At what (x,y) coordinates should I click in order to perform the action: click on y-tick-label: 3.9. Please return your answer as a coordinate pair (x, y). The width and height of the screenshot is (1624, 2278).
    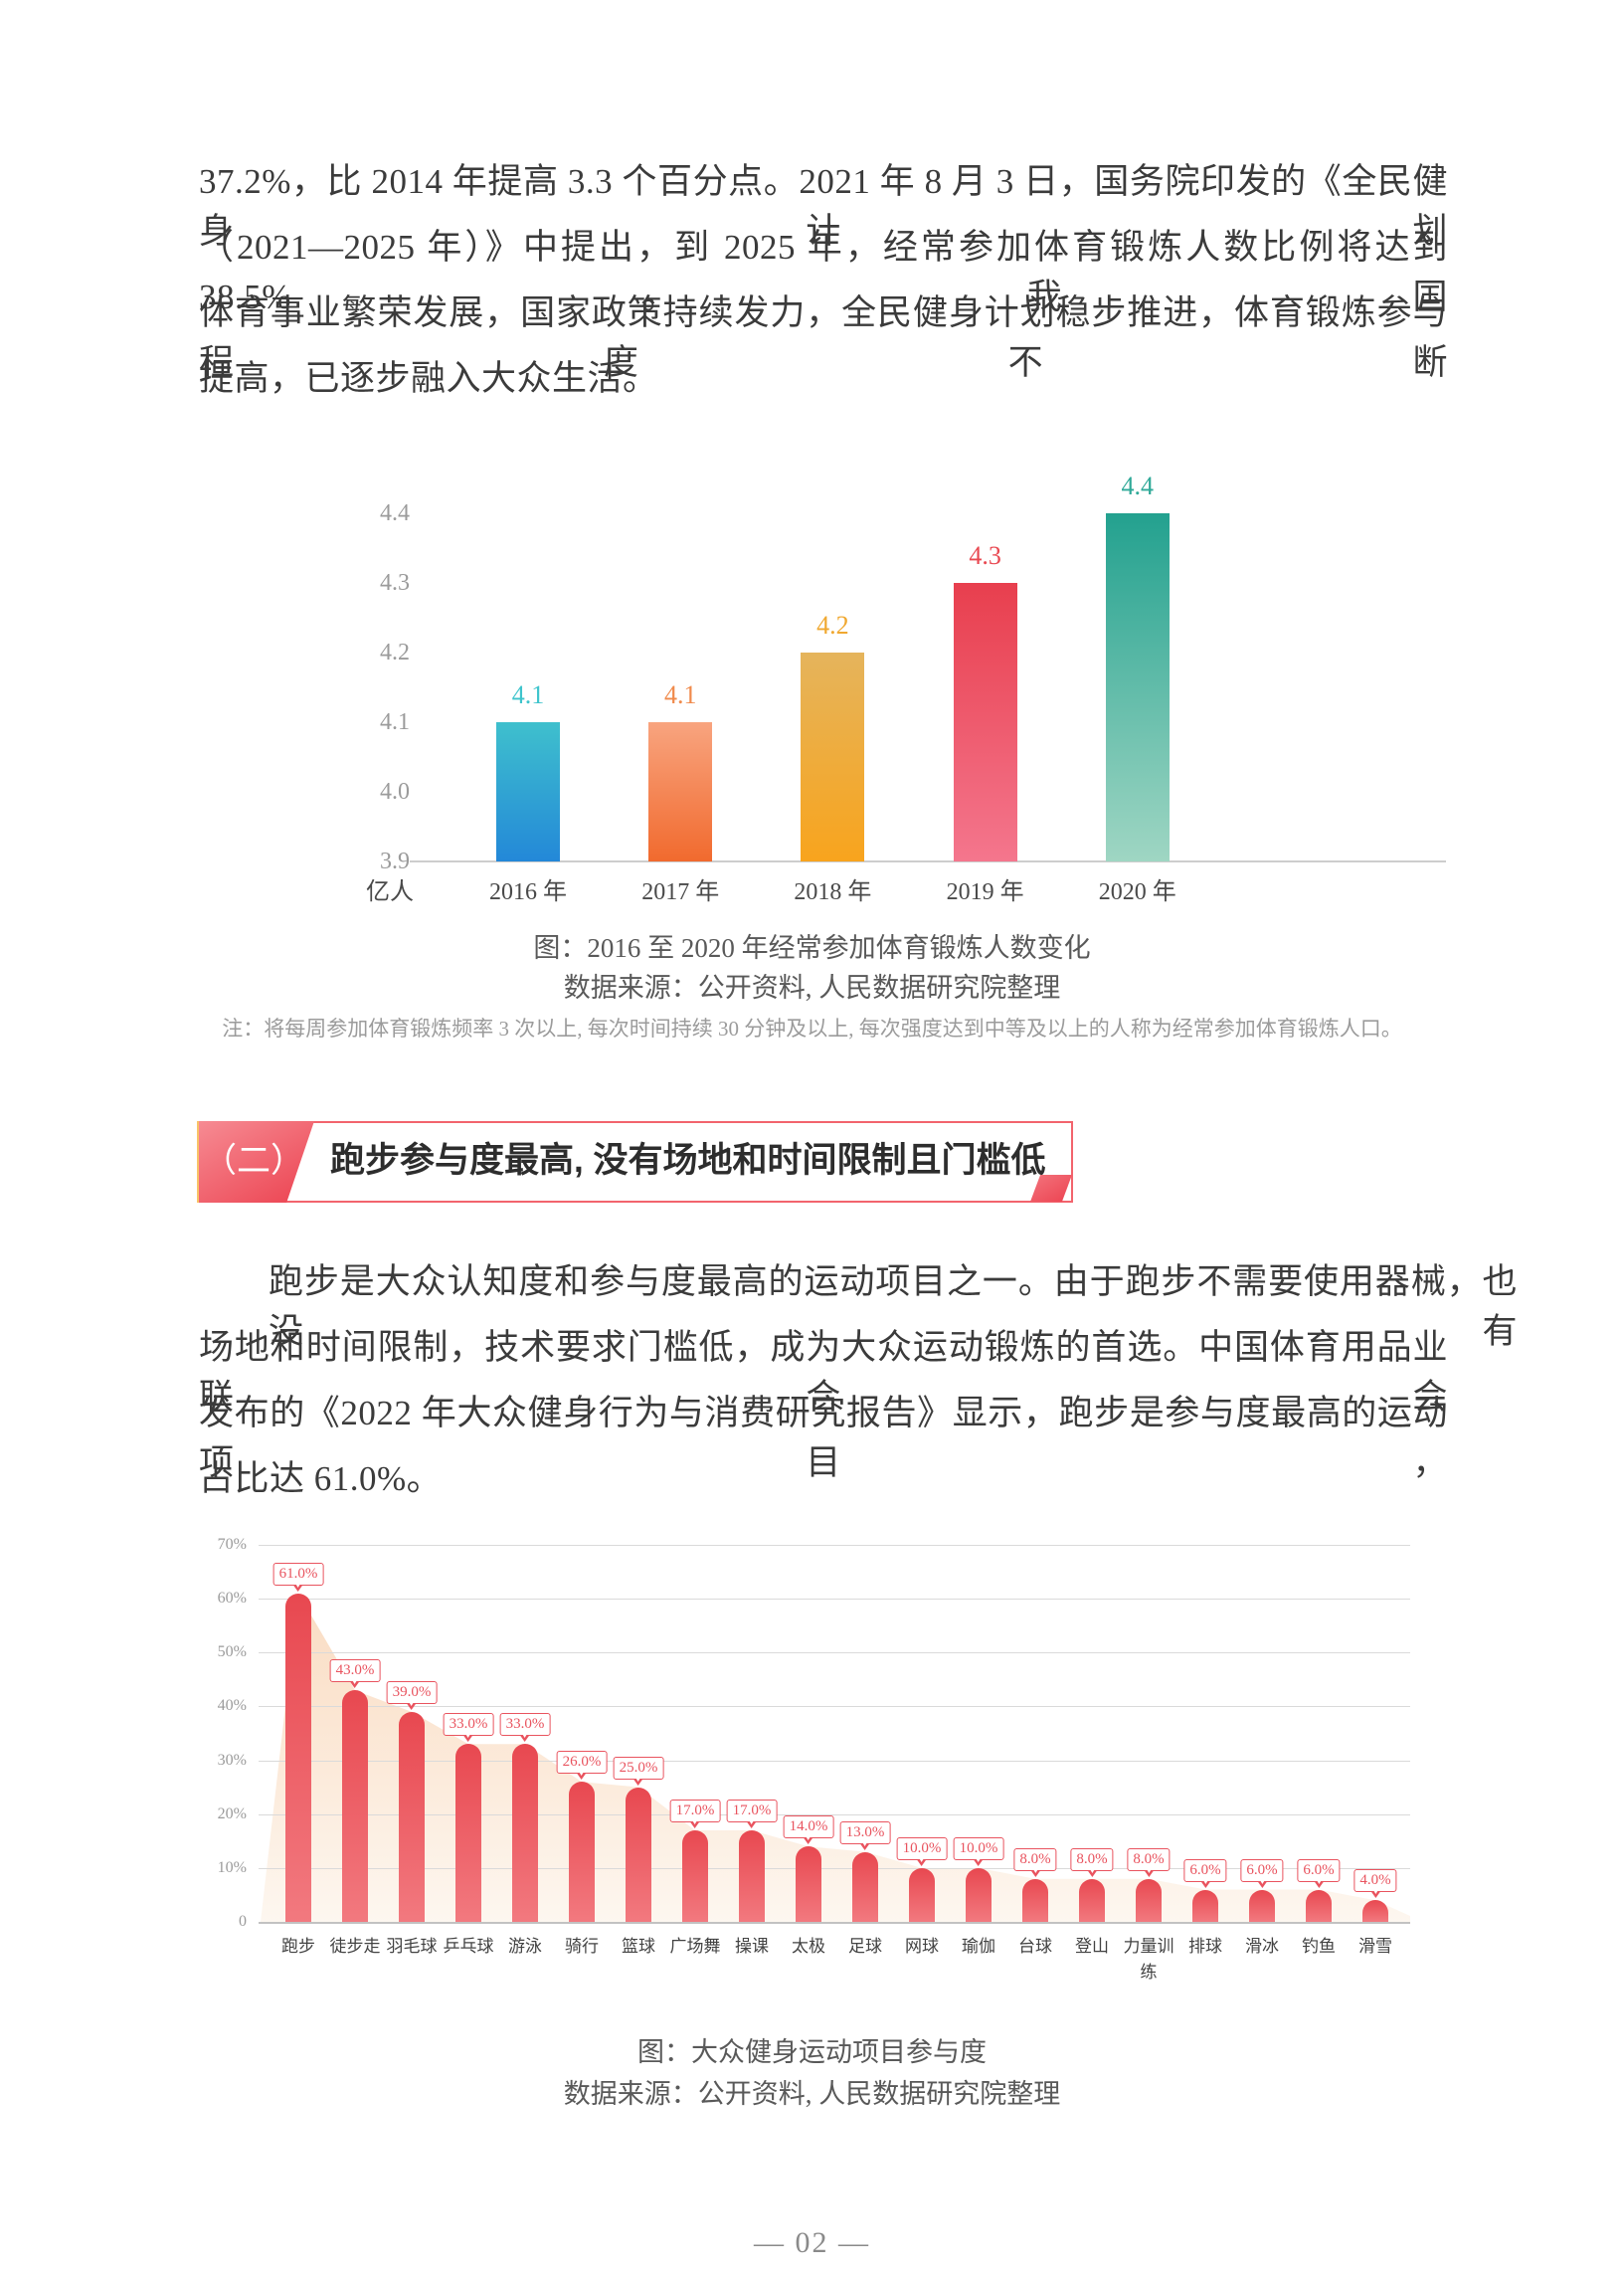
    Looking at the image, I should click on (395, 862).